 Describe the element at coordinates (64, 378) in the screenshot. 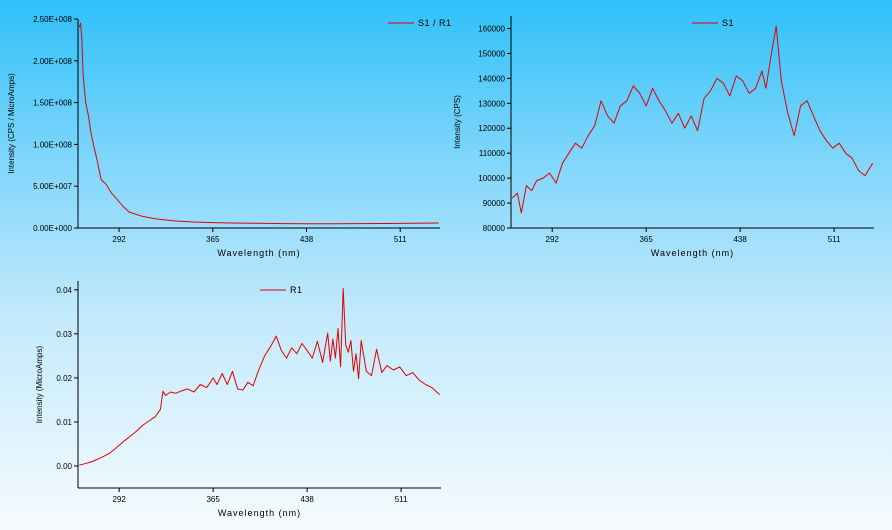

I see `y-tick-label: 0.02` at that location.